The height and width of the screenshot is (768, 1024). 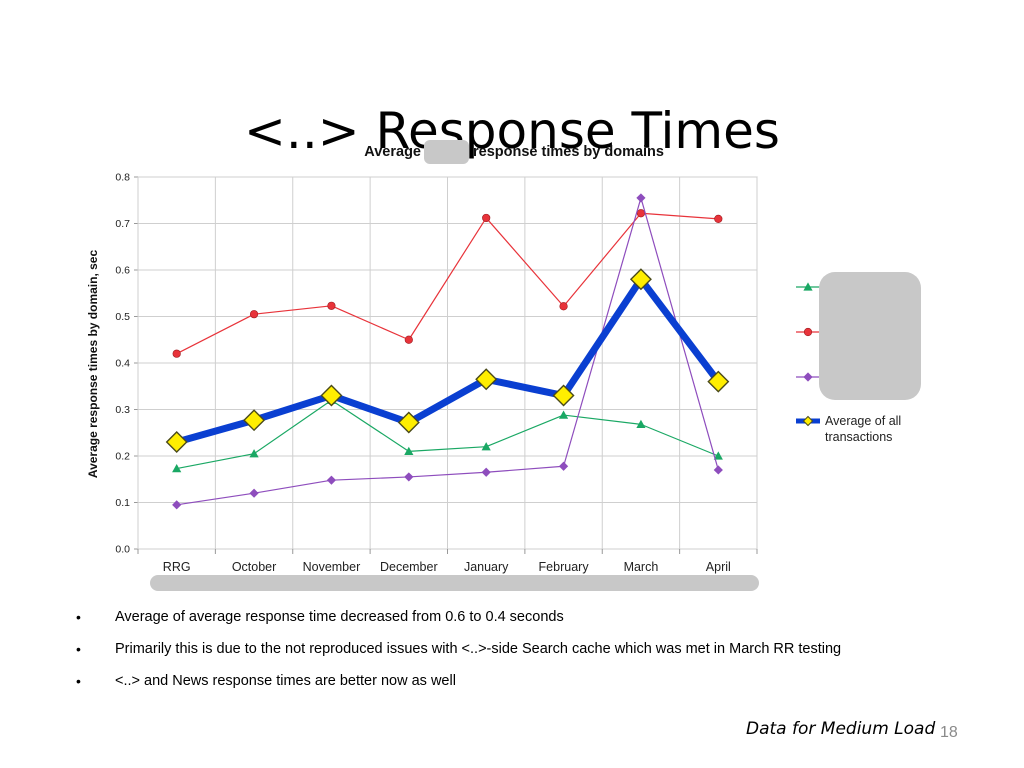 What do you see at coordinates (122, 271) in the screenshot?
I see `y-tick-label: 0.6` at bounding box center [122, 271].